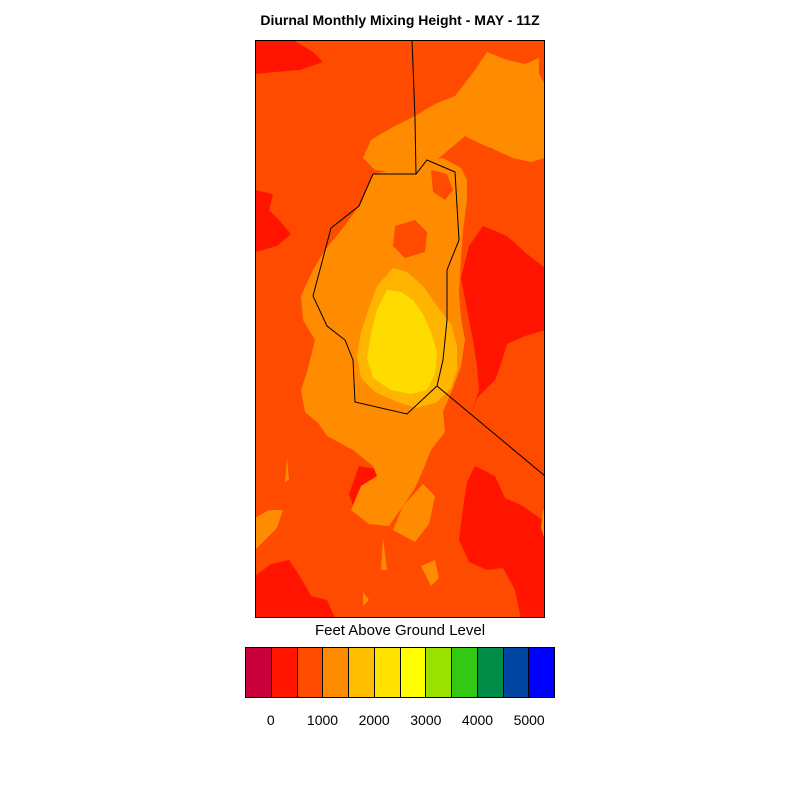  I want to click on color-scale-tick-label: 2000, so click(374, 720).